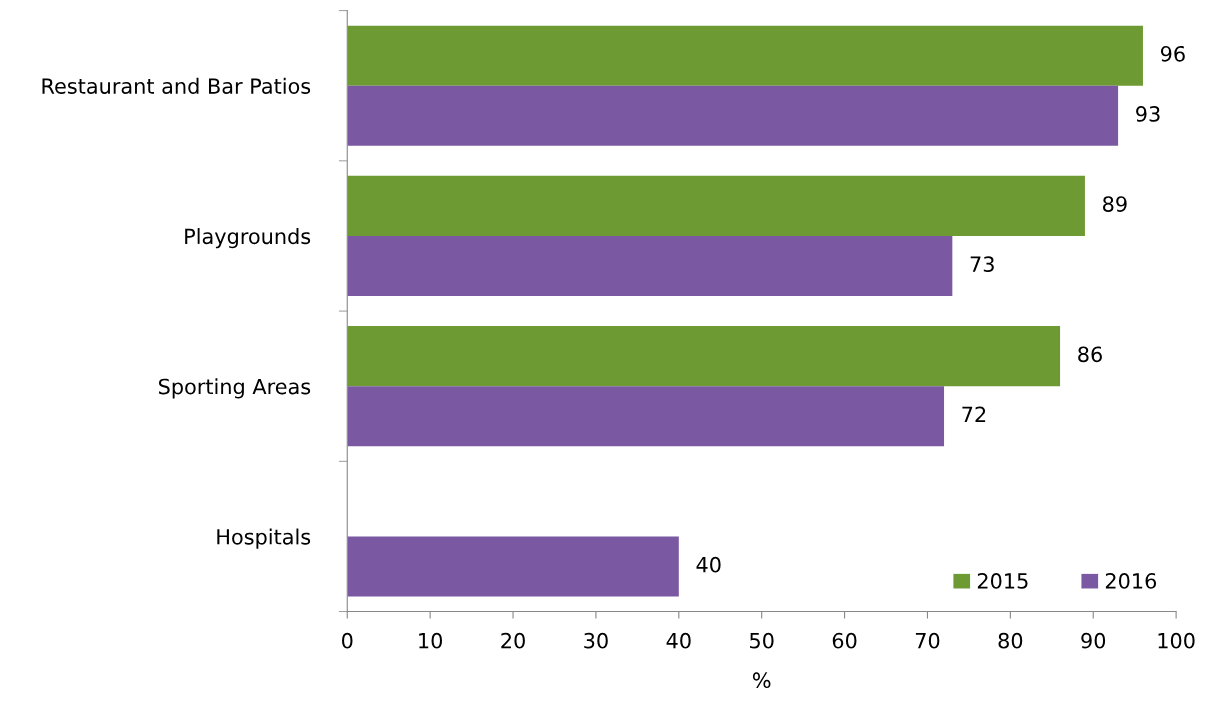 The width and height of the screenshot is (1210, 707). What do you see at coordinates (1148, 114) in the screenshot?
I see `data-label: 93` at bounding box center [1148, 114].